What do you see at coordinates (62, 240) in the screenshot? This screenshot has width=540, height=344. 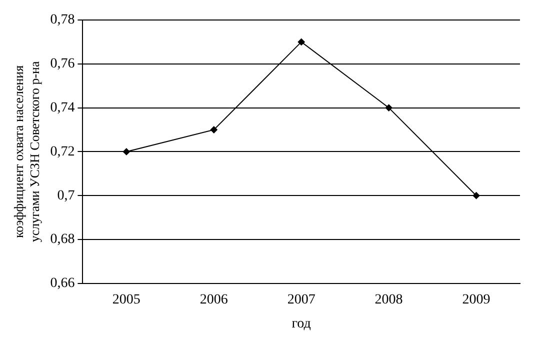 I see `y-tick-label: 0,68` at bounding box center [62, 240].